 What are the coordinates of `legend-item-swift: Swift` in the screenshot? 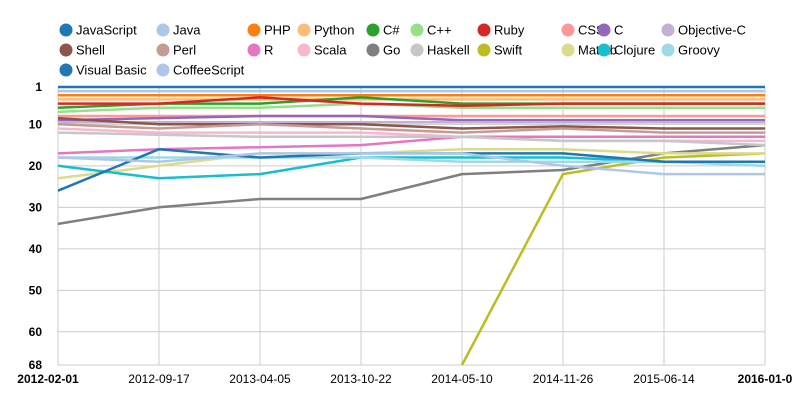 It's located at (500, 50).